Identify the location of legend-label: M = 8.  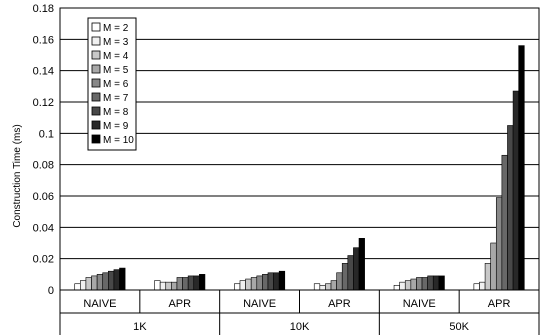
(116, 112).